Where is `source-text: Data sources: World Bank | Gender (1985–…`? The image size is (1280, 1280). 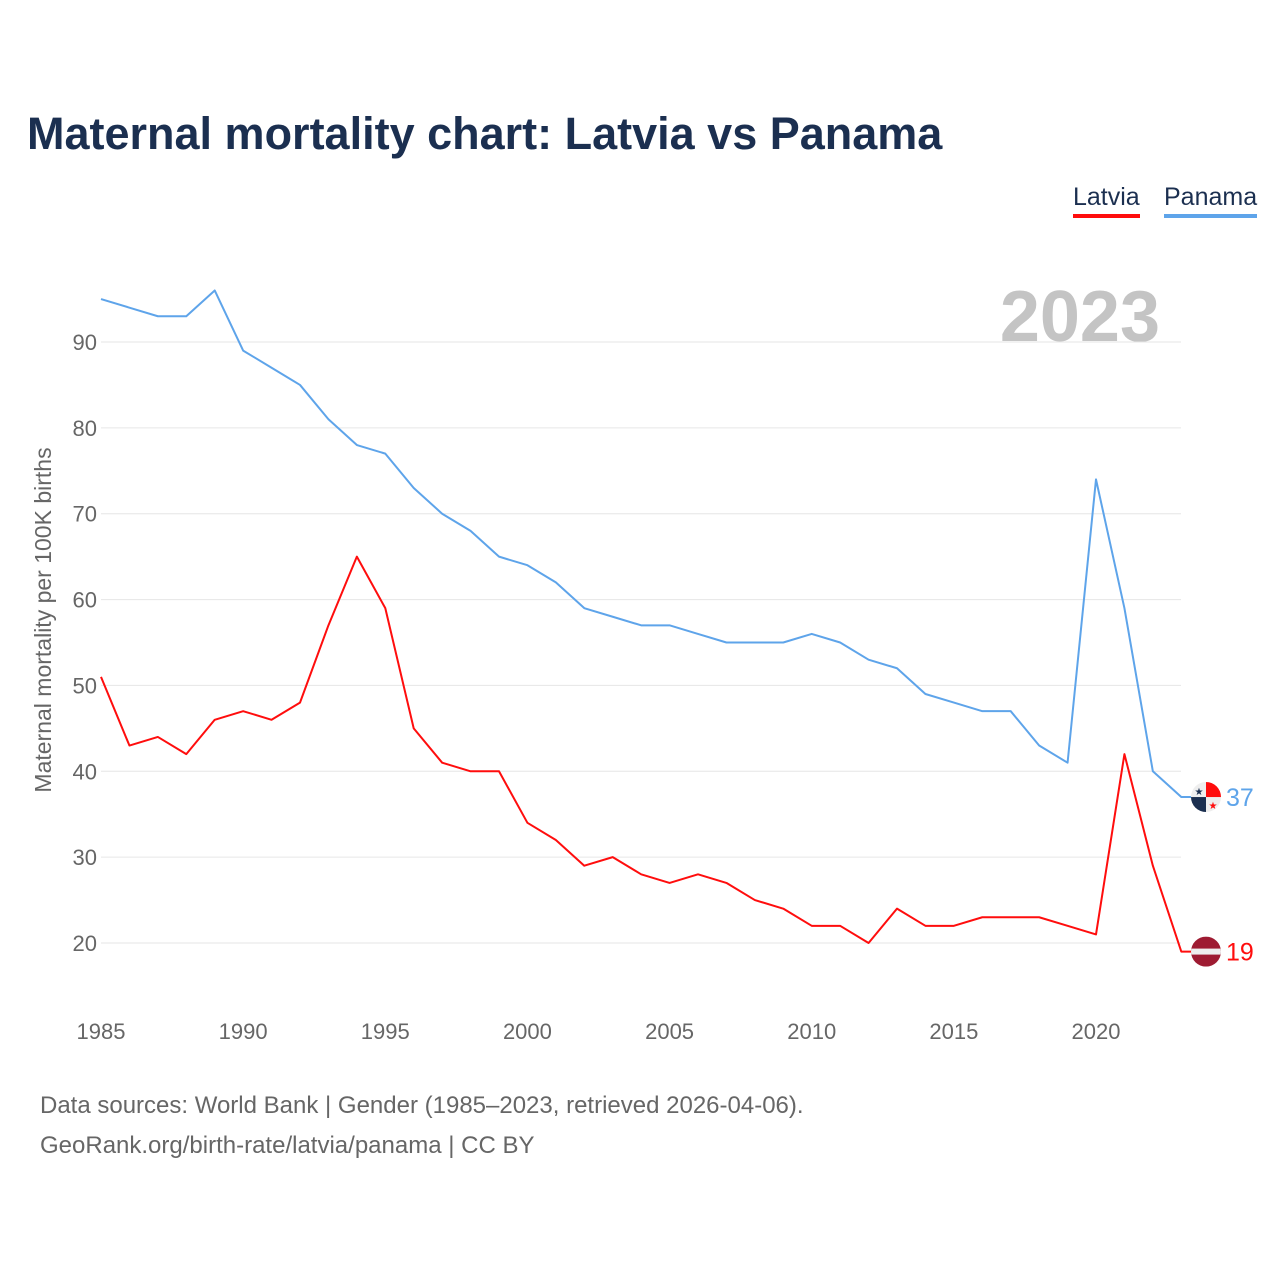
source-text: Data sources: World Bank | Gender (1985–… is located at coordinates (422, 1105).